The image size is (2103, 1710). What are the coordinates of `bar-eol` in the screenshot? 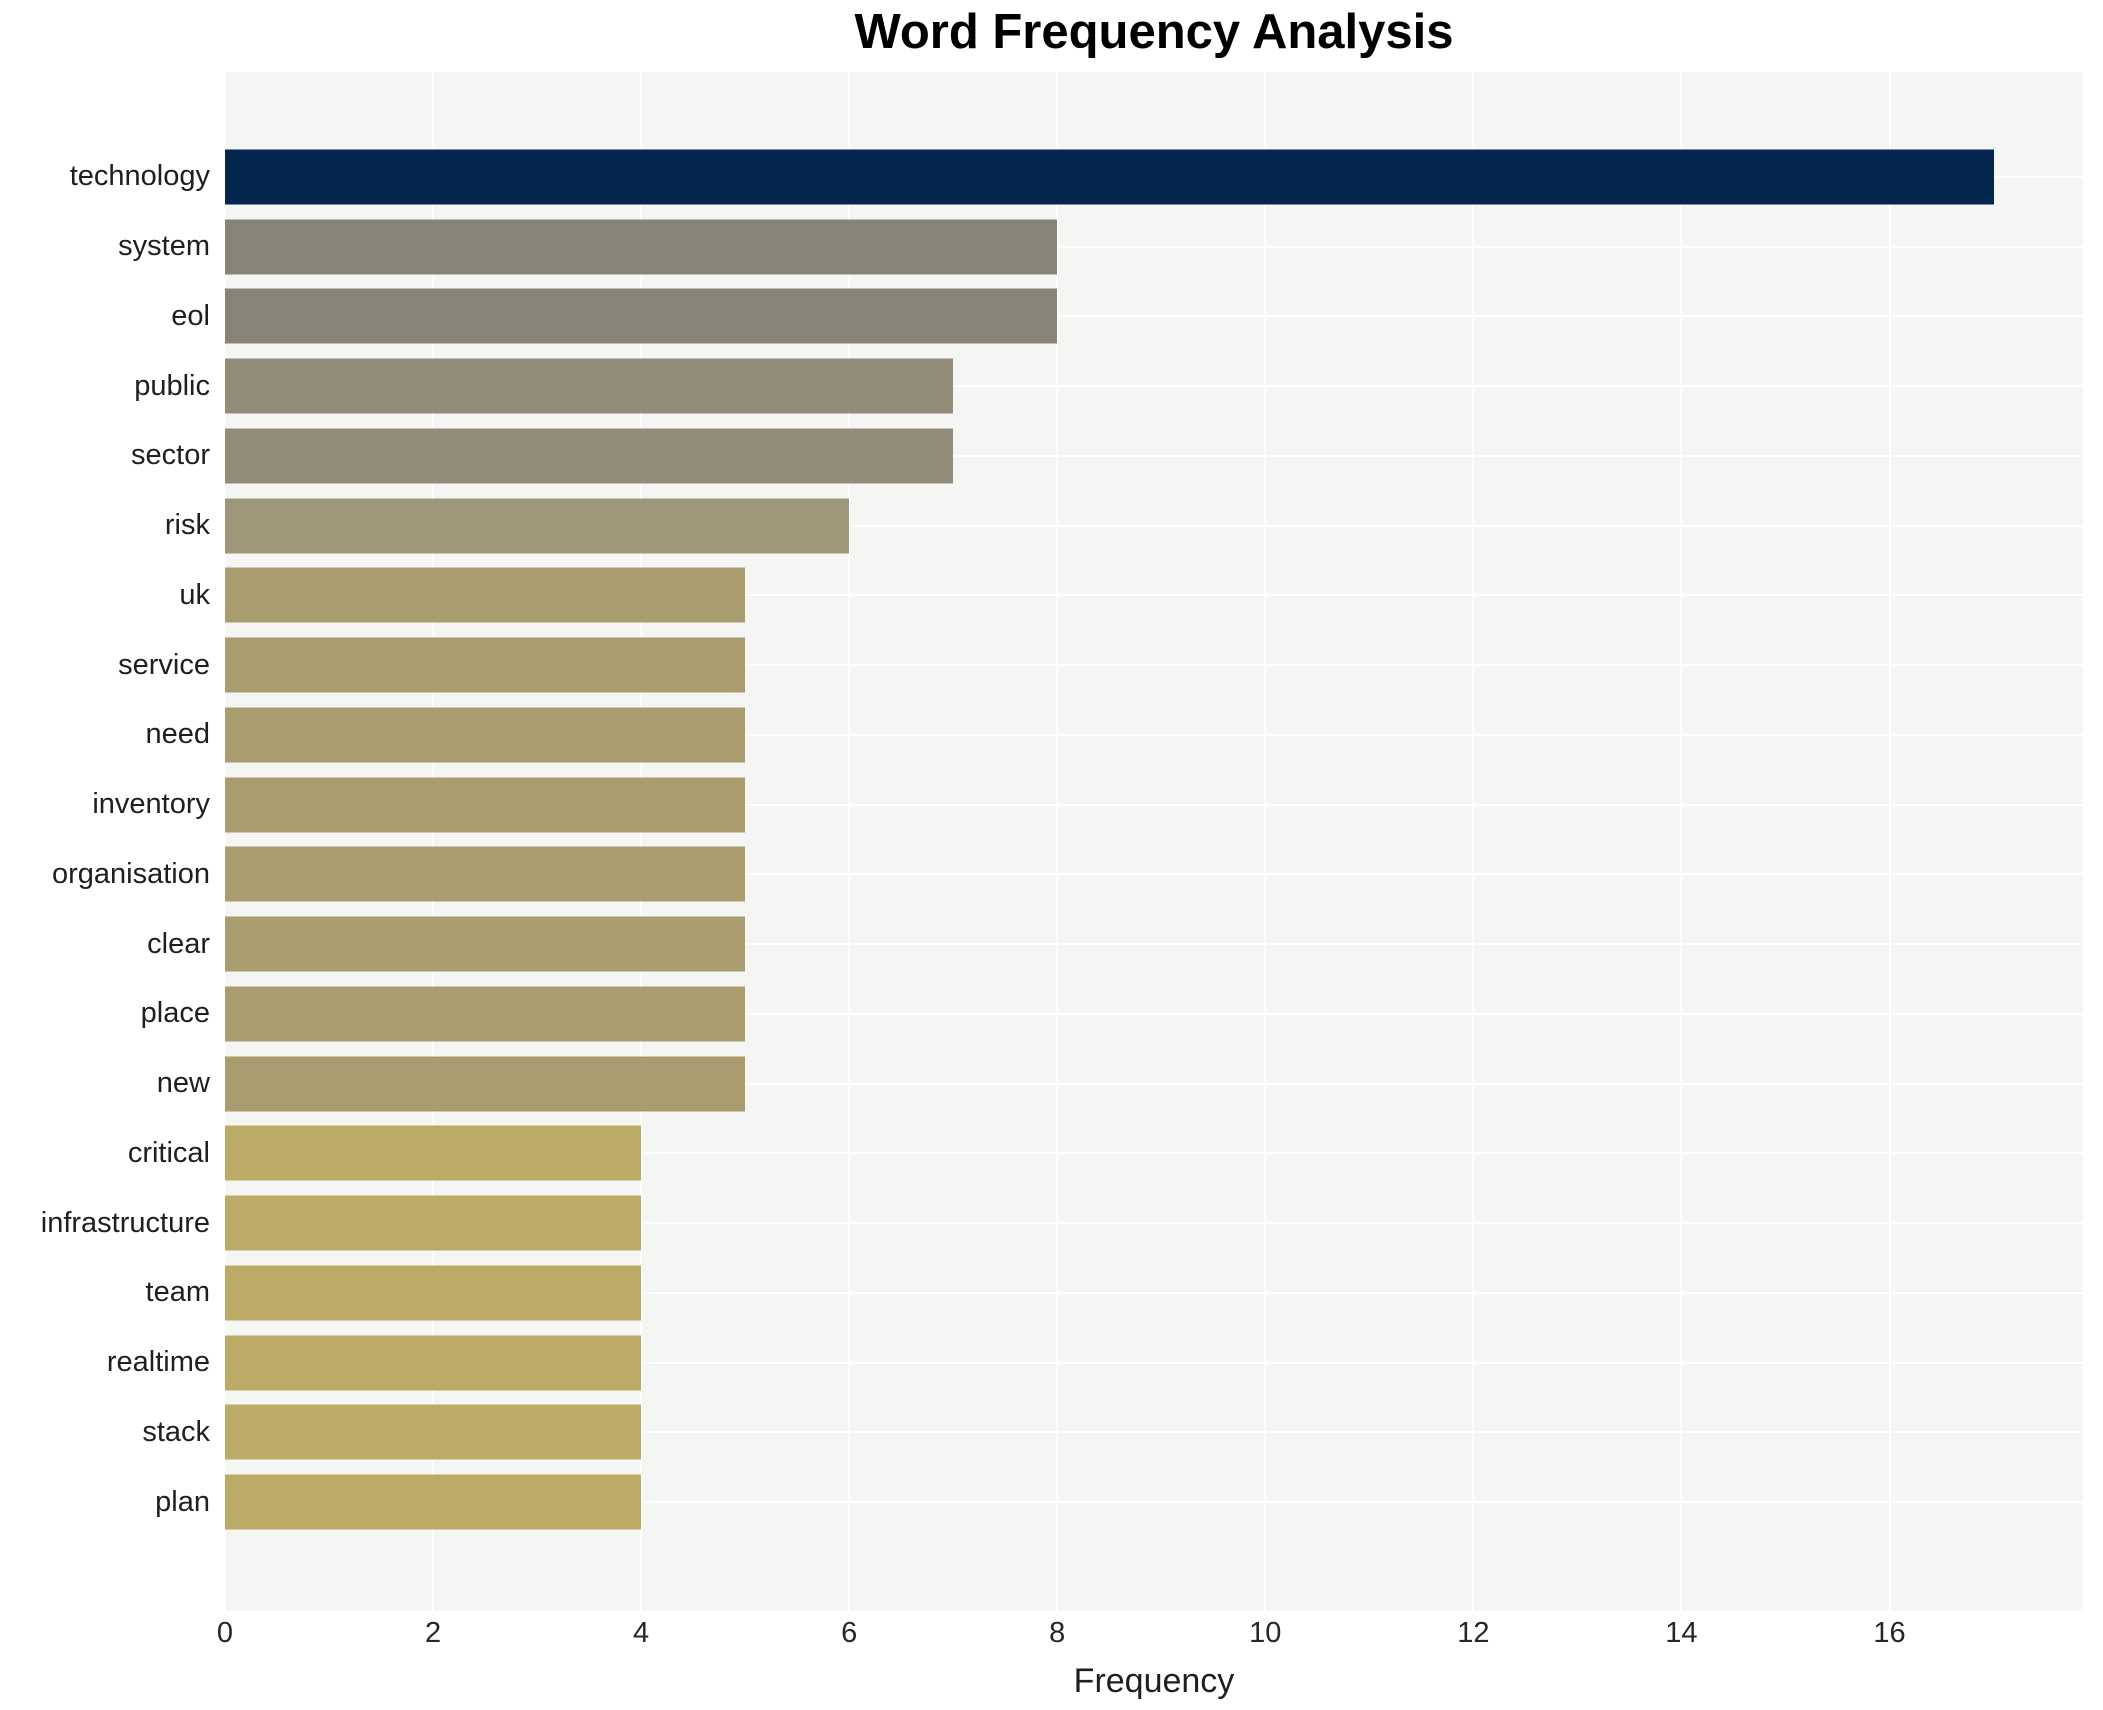 It's located at (641, 316).